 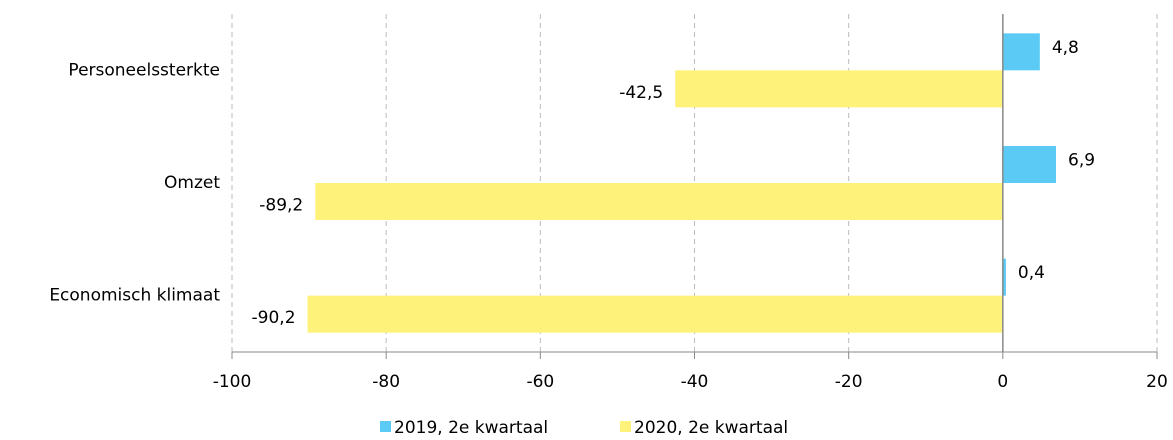 What do you see at coordinates (711, 427) in the screenshot?
I see `legend-label: 2020, 2e kwartaal` at bounding box center [711, 427].